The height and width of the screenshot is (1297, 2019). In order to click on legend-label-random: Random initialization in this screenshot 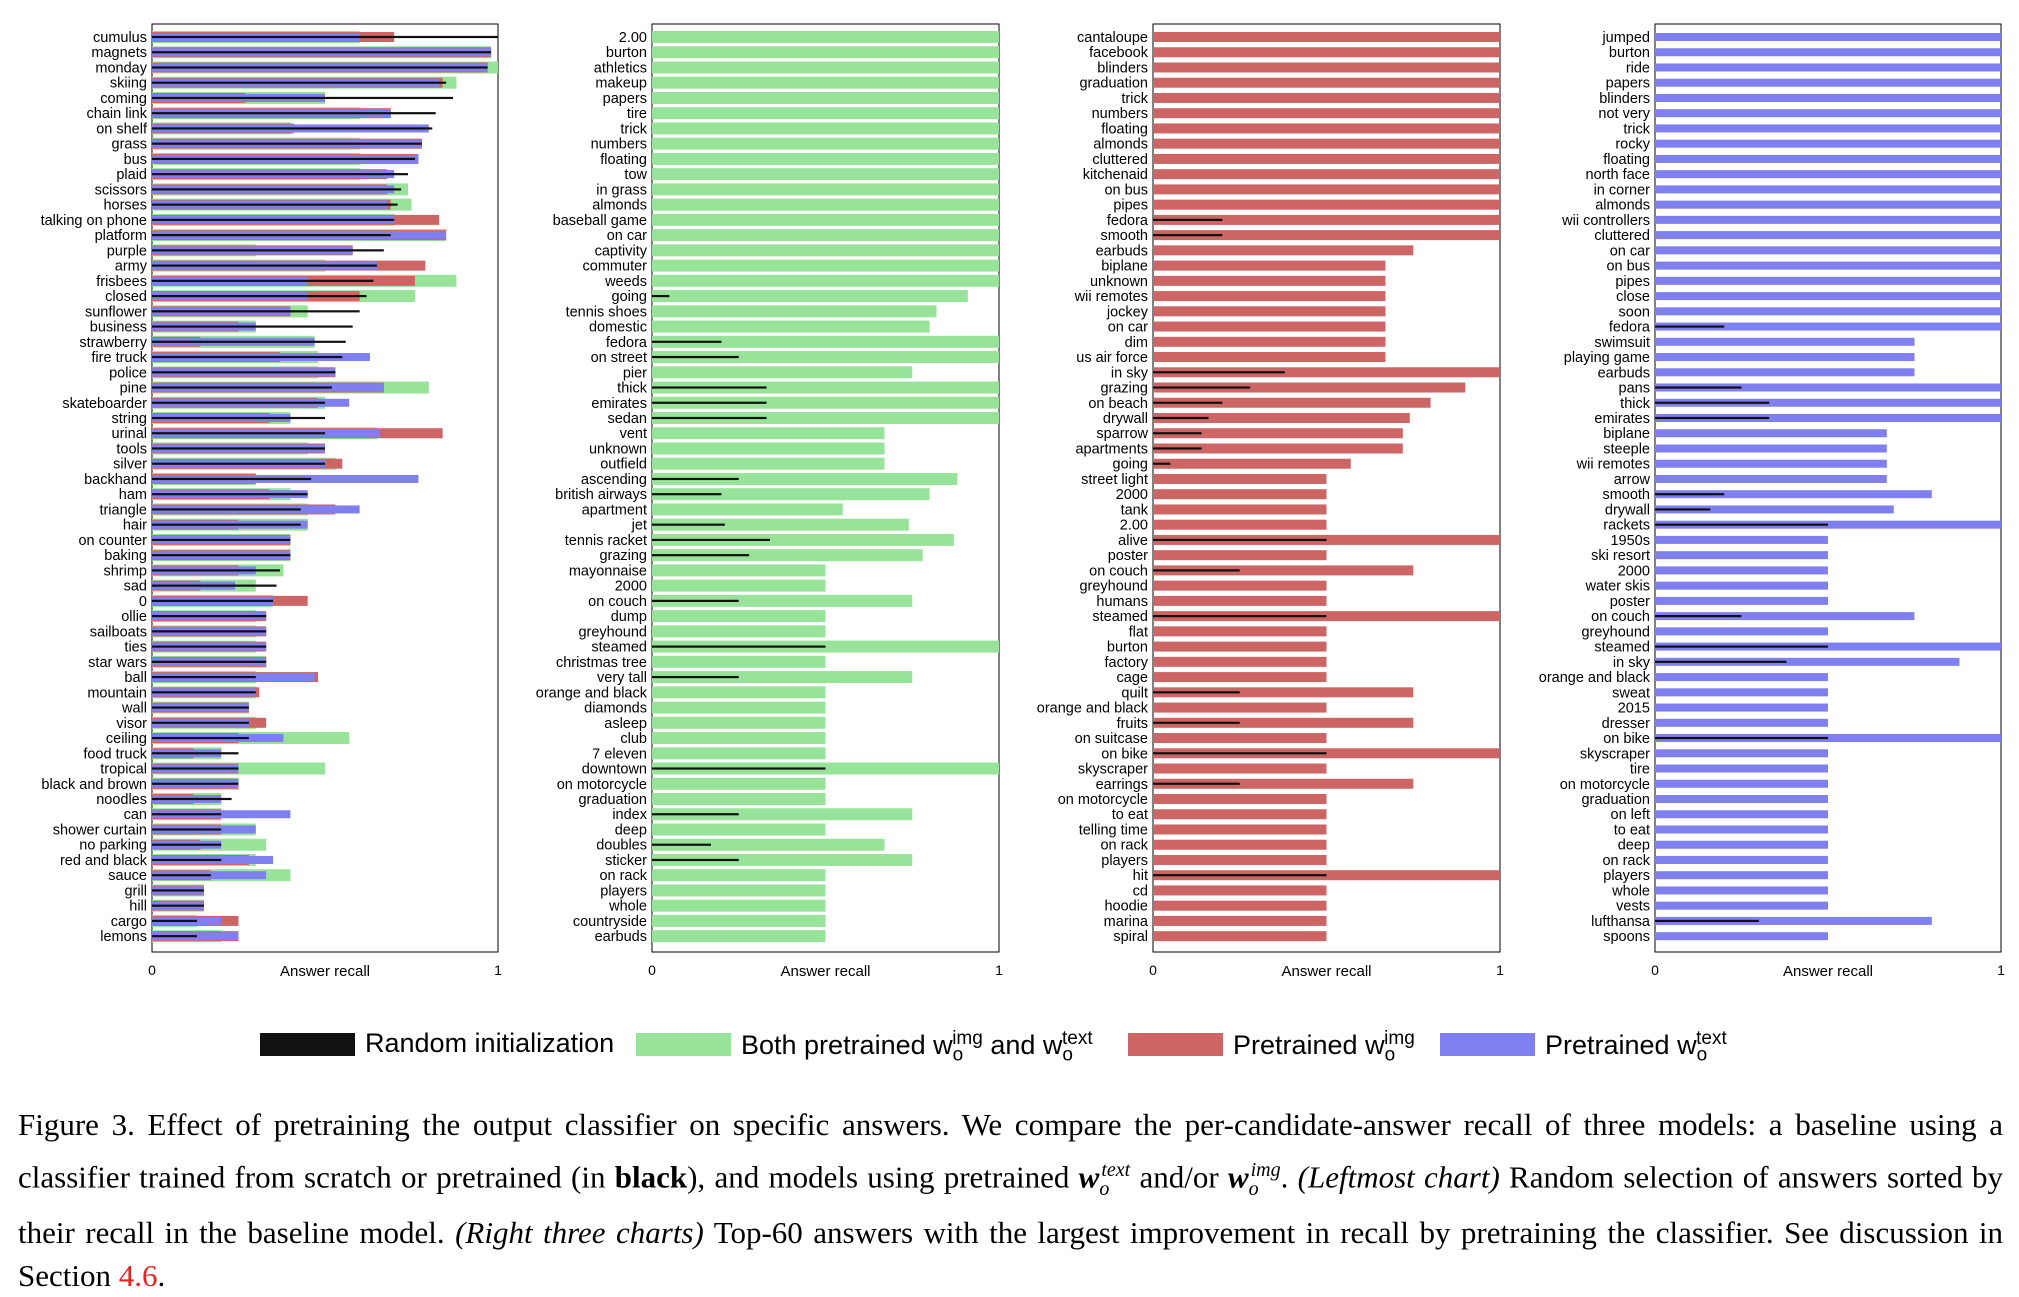, I will do `click(490, 1043)`.